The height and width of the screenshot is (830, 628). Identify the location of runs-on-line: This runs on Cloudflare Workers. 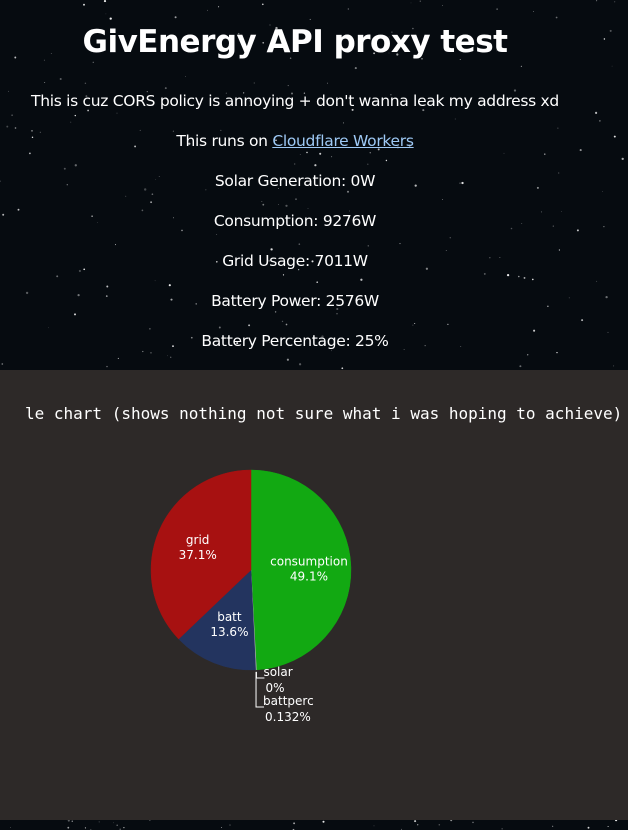
(295, 141).